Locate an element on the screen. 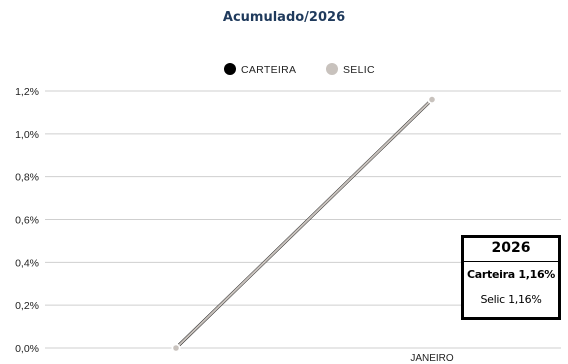  y-axis-tick-labels: 0,0% 0,2% 0,4% 0,6% 0,8% 1,0% 1,2% is located at coordinates (27, 220).